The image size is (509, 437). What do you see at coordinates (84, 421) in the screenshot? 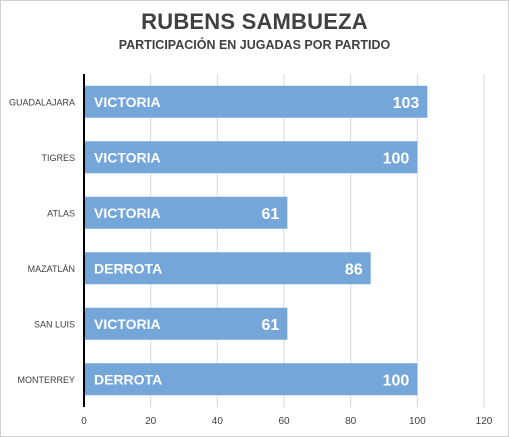
I see `x-tick-label: 0` at bounding box center [84, 421].